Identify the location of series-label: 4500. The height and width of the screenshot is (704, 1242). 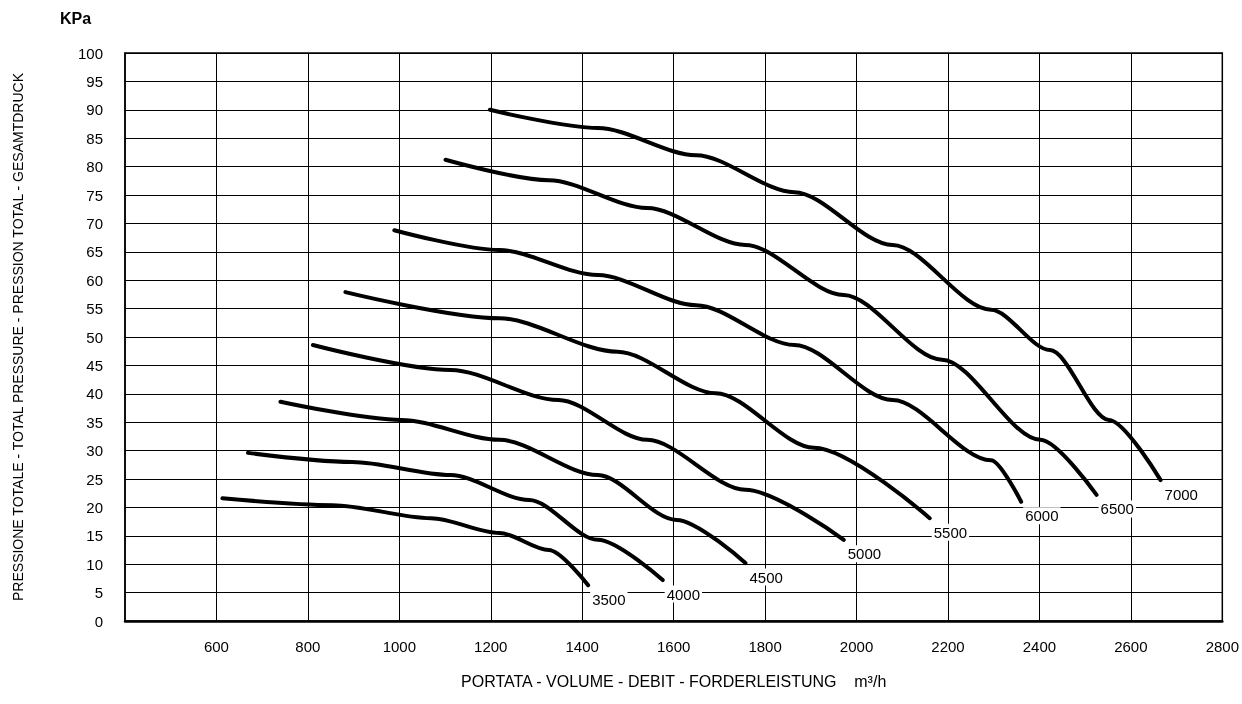
(766, 577).